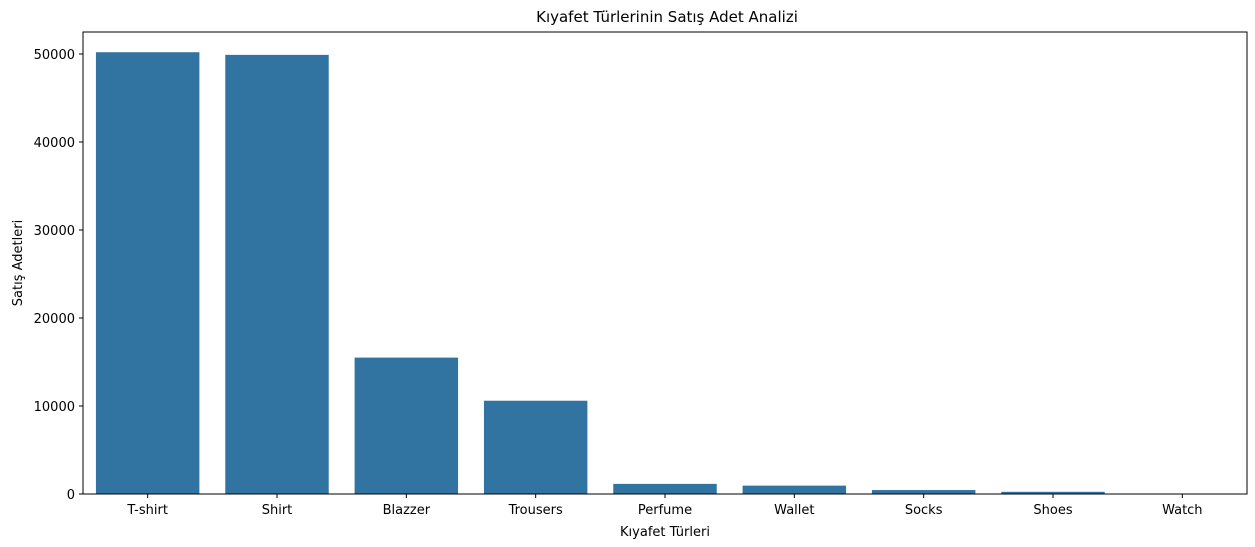 The width and height of the screenshot is (1255, 547). I want to click on x-tick-label: Shirt, so click(277, 510).